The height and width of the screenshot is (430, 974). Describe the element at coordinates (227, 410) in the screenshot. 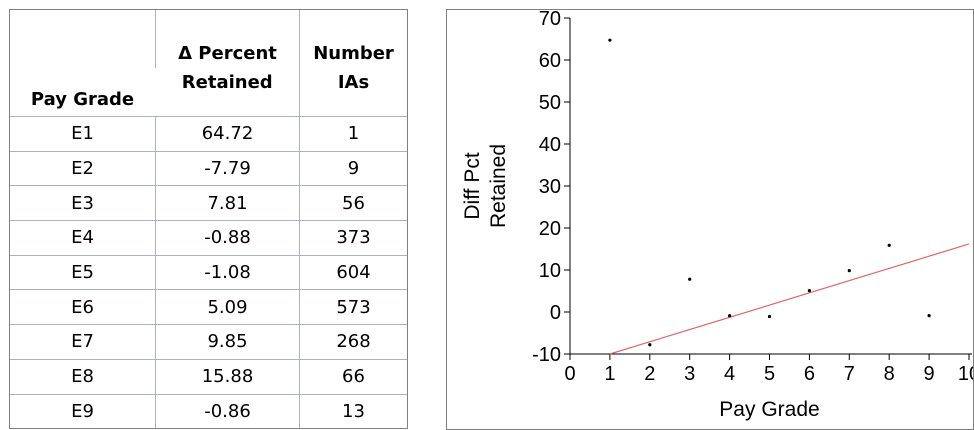

I see `cell-delta: -0.86` at that location.